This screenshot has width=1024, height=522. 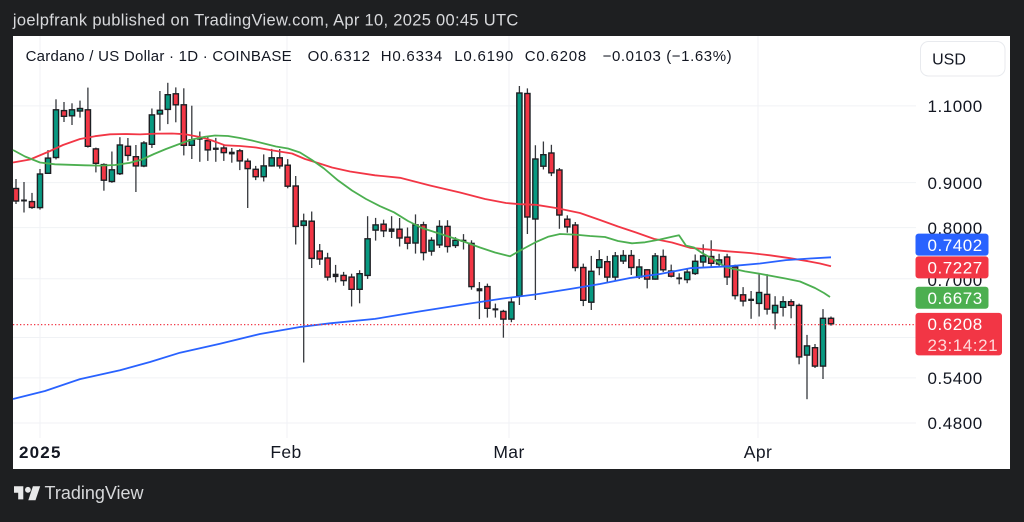 I want to click on svg-text: Mar, so click(x=508, y=452).